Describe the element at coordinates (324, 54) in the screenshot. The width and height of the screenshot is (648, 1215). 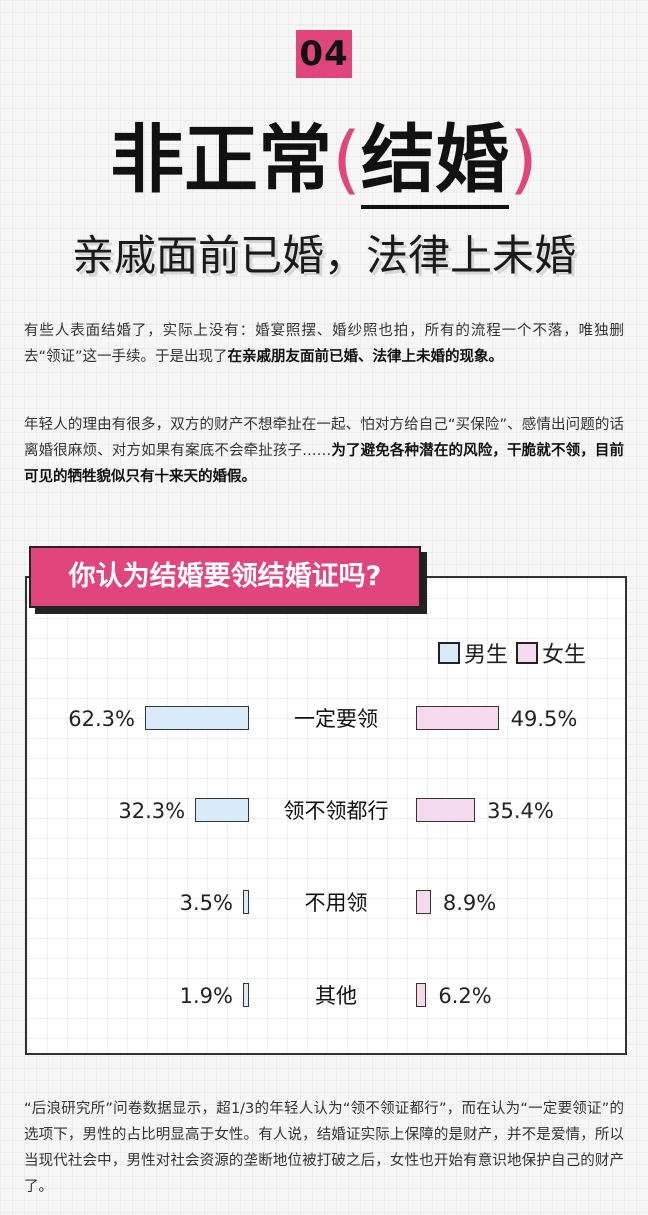
I see `section-number-badge: 04` at that location.